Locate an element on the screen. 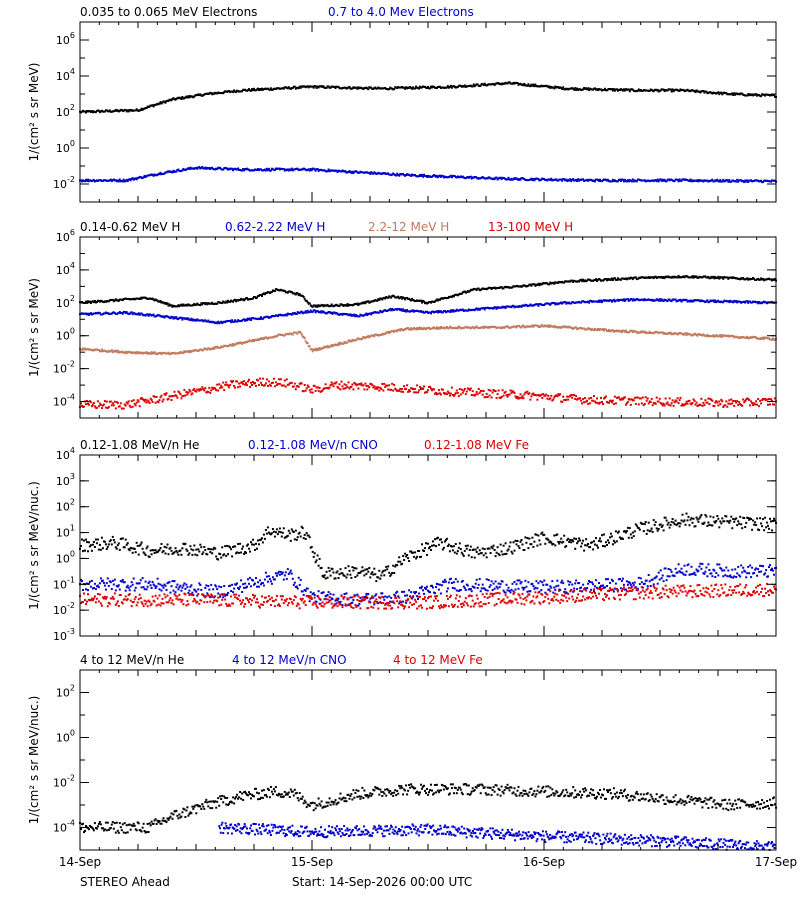 This screenshot has height=904, width=800. y-tick-label: 106 is located at coordinates (65, 236).